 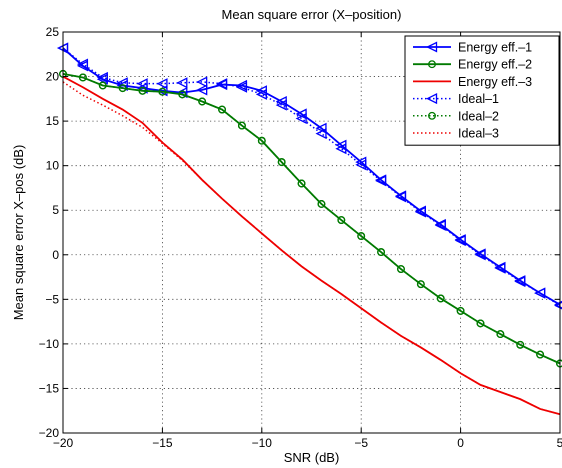 What do you see at coordinates (49, 344) in the screenshot?
I see `y-tick-label: −10` at bounding box center [49, 344].